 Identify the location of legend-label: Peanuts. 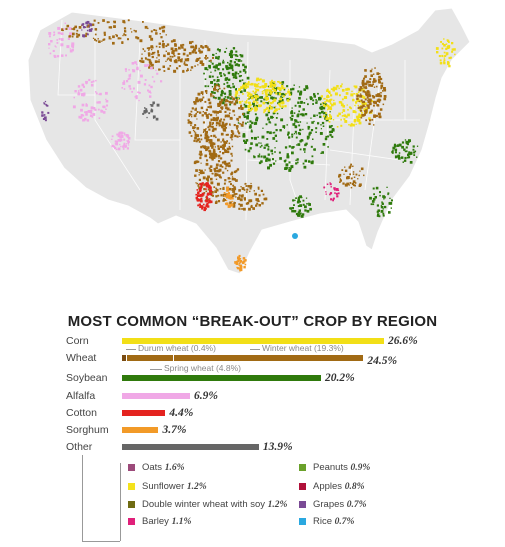
(332, 467).